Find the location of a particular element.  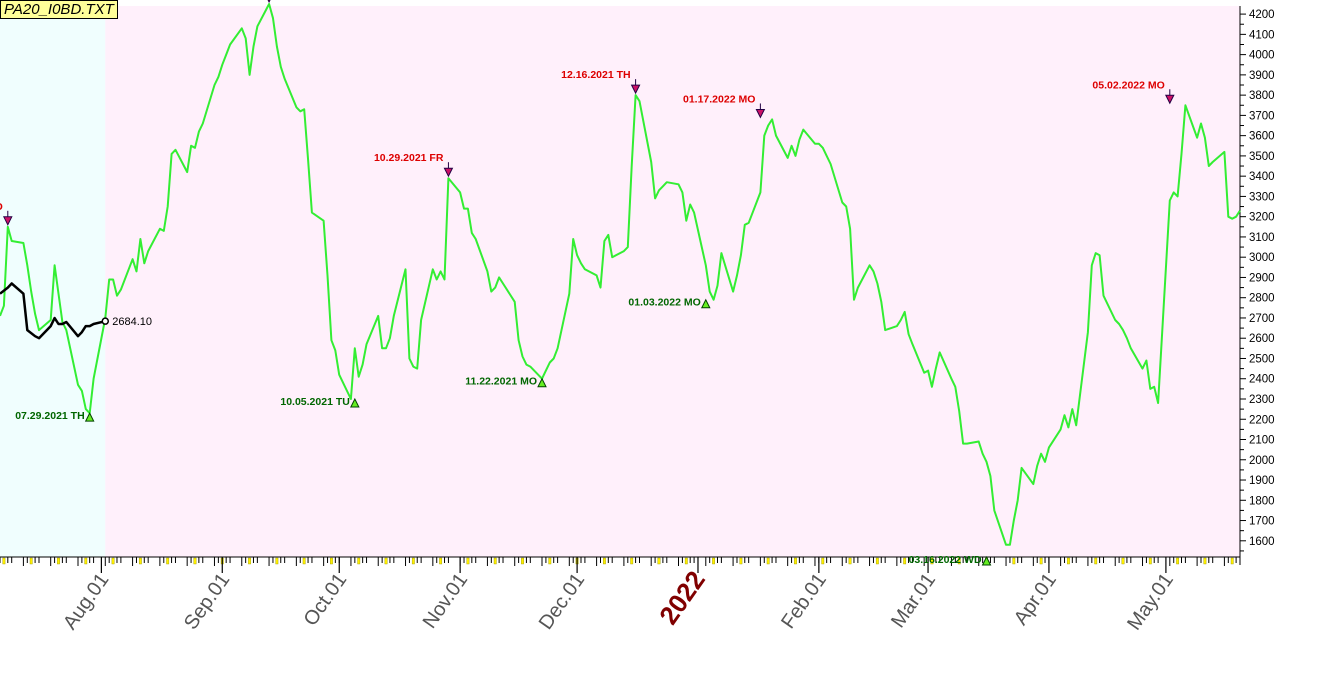

x-tick-label: Aug.01 is located at coordinates (86, 601).